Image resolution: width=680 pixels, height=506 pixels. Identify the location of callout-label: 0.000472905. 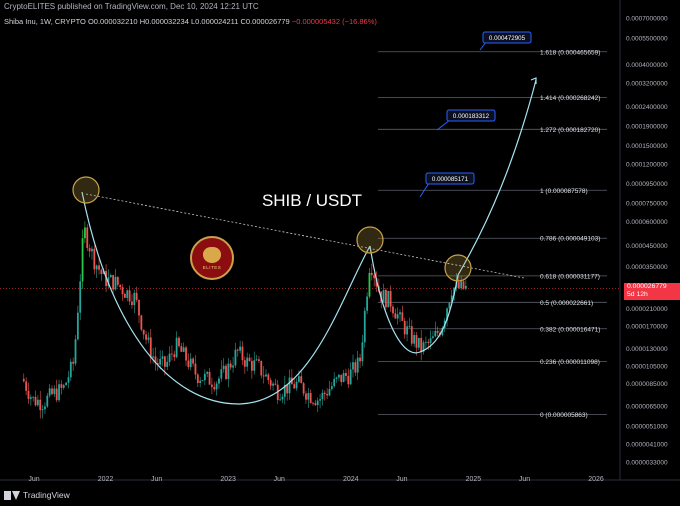
(507, 38).